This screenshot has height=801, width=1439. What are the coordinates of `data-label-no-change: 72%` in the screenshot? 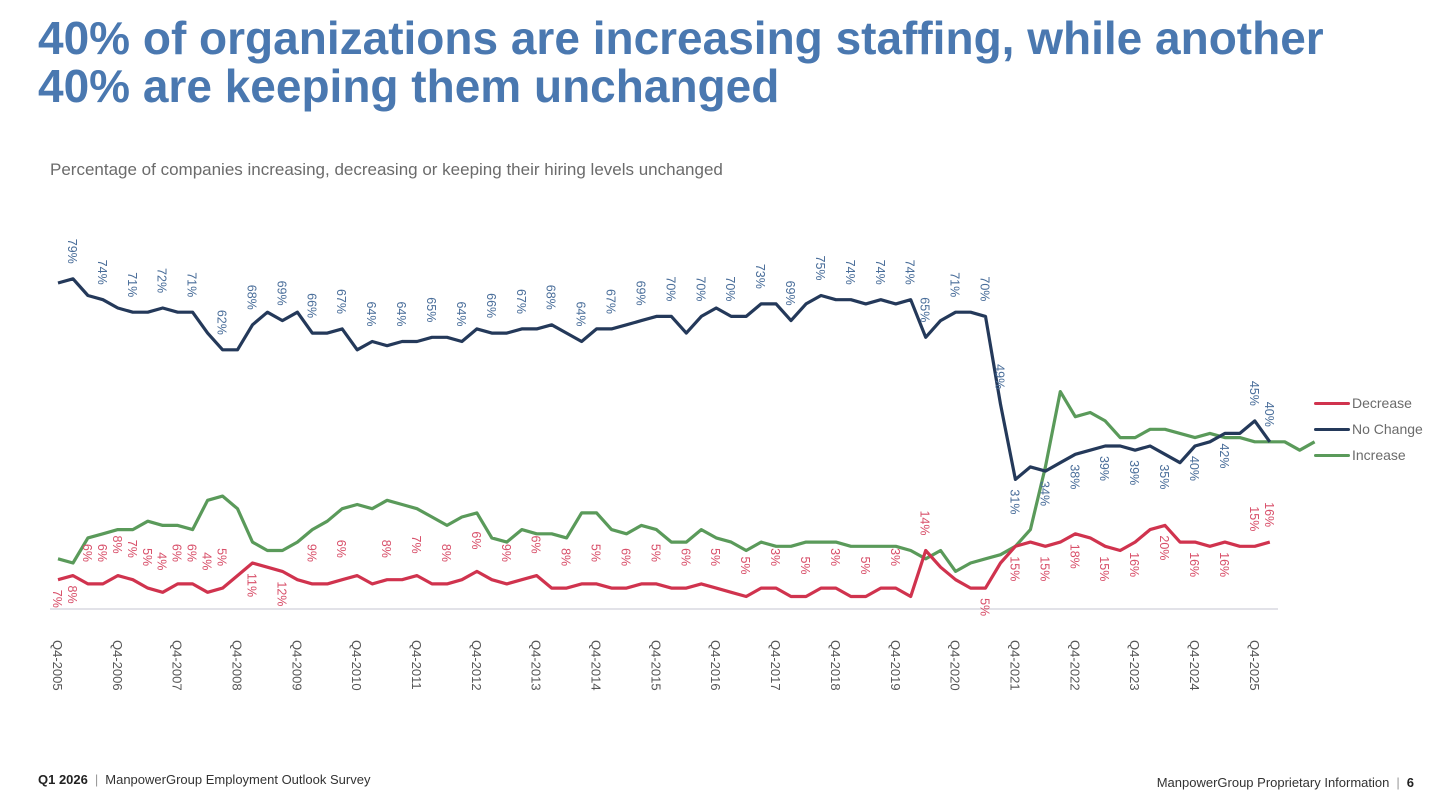 It's located at (162, 280).